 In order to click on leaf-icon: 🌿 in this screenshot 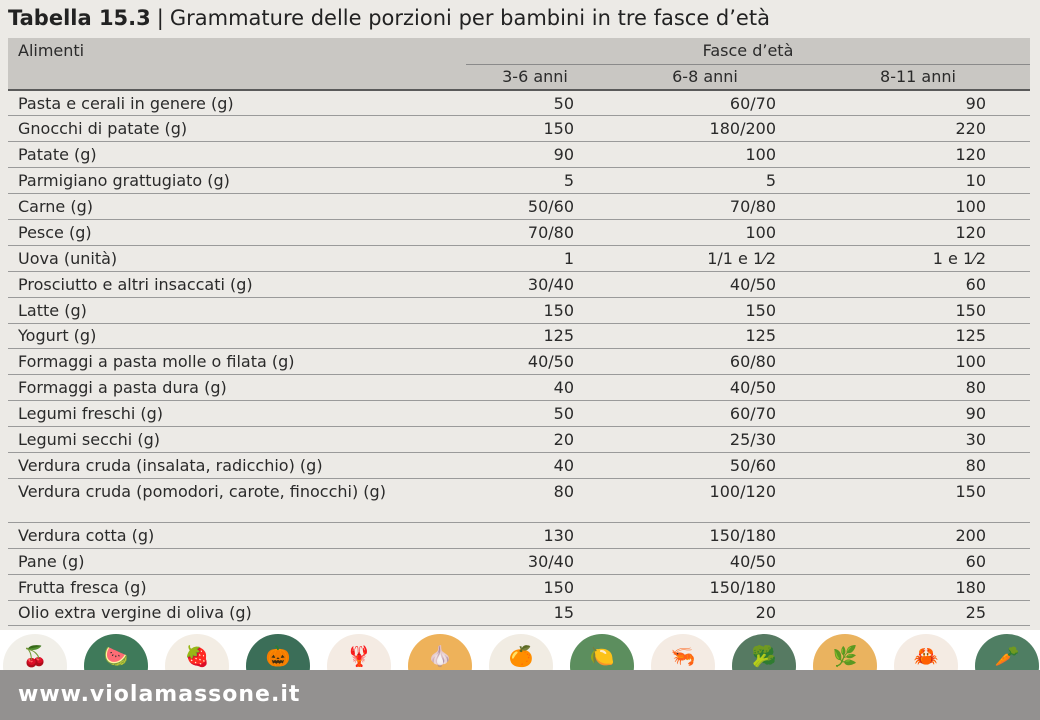, I will do `click(845, 652)`.